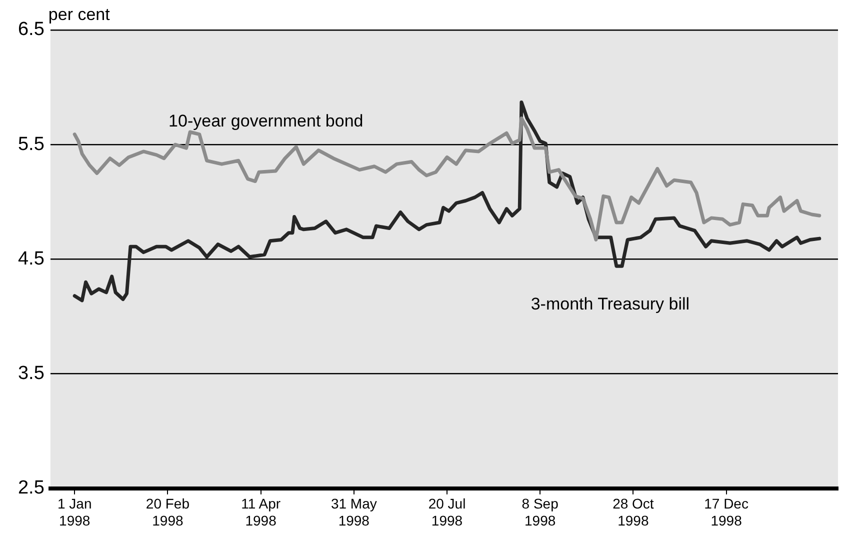  Describe the element at coordinates (633, 512) in the screenshot. I see `x-tick-label: 28 Oct 1998` at that location.